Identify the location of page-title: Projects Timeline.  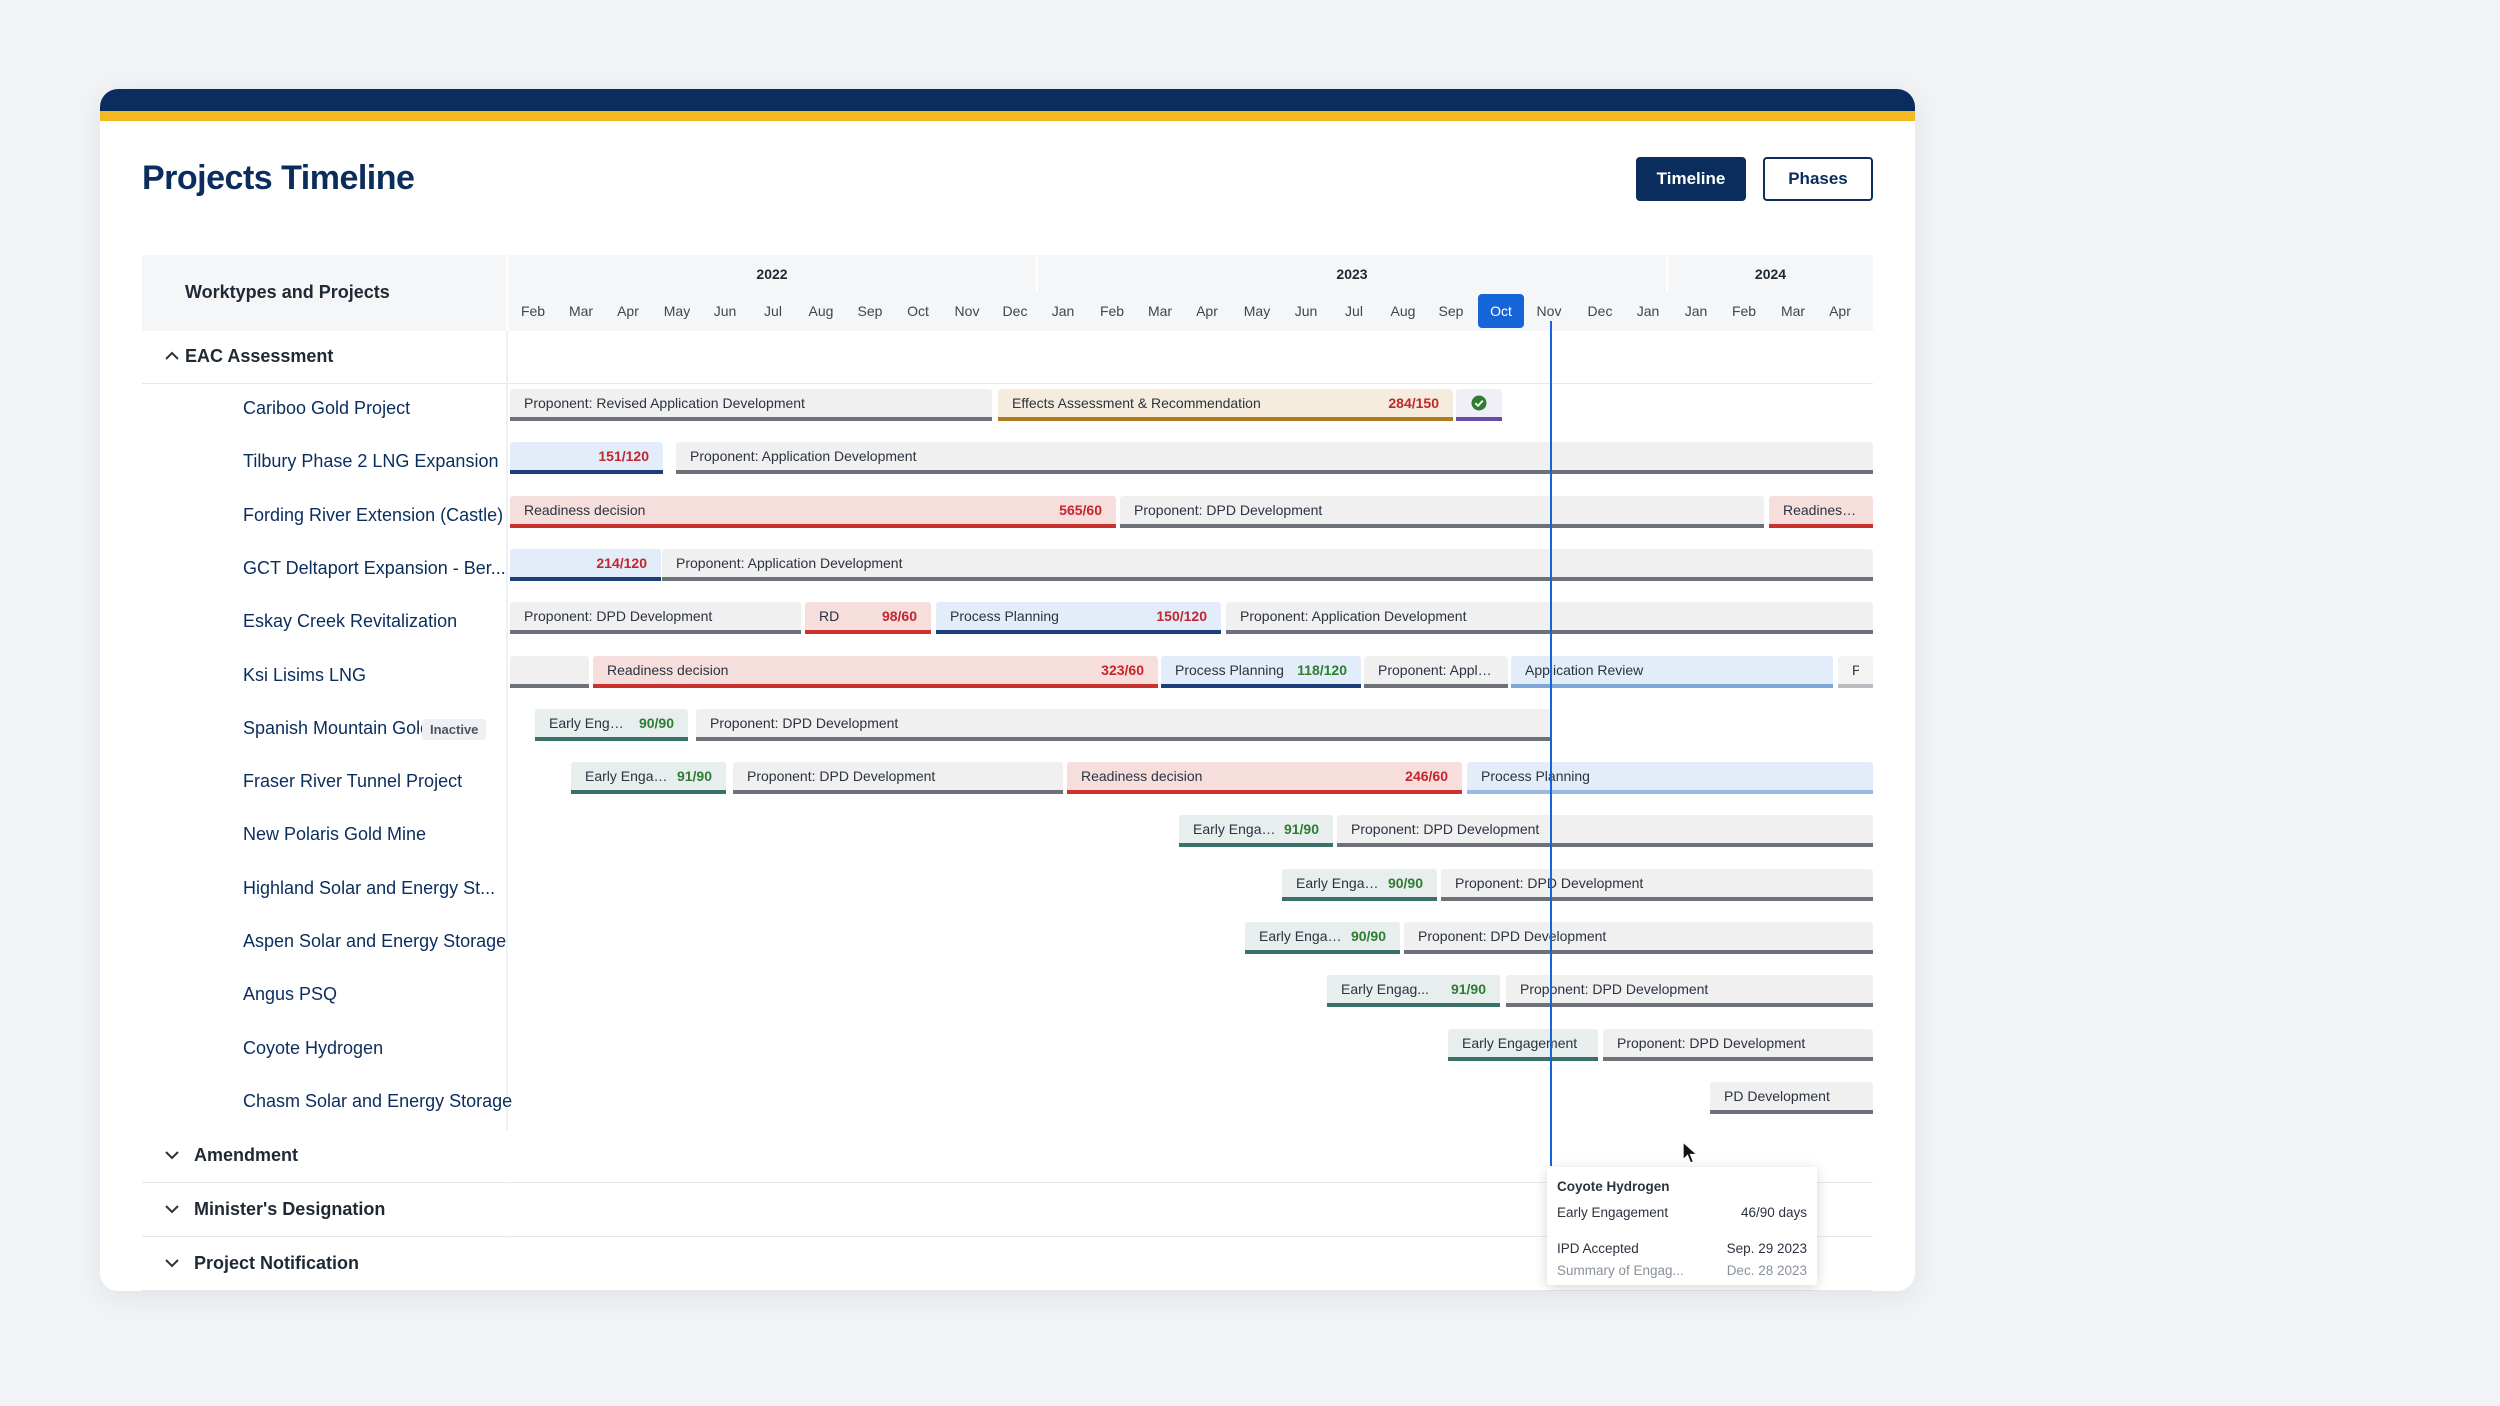
(278, 178).